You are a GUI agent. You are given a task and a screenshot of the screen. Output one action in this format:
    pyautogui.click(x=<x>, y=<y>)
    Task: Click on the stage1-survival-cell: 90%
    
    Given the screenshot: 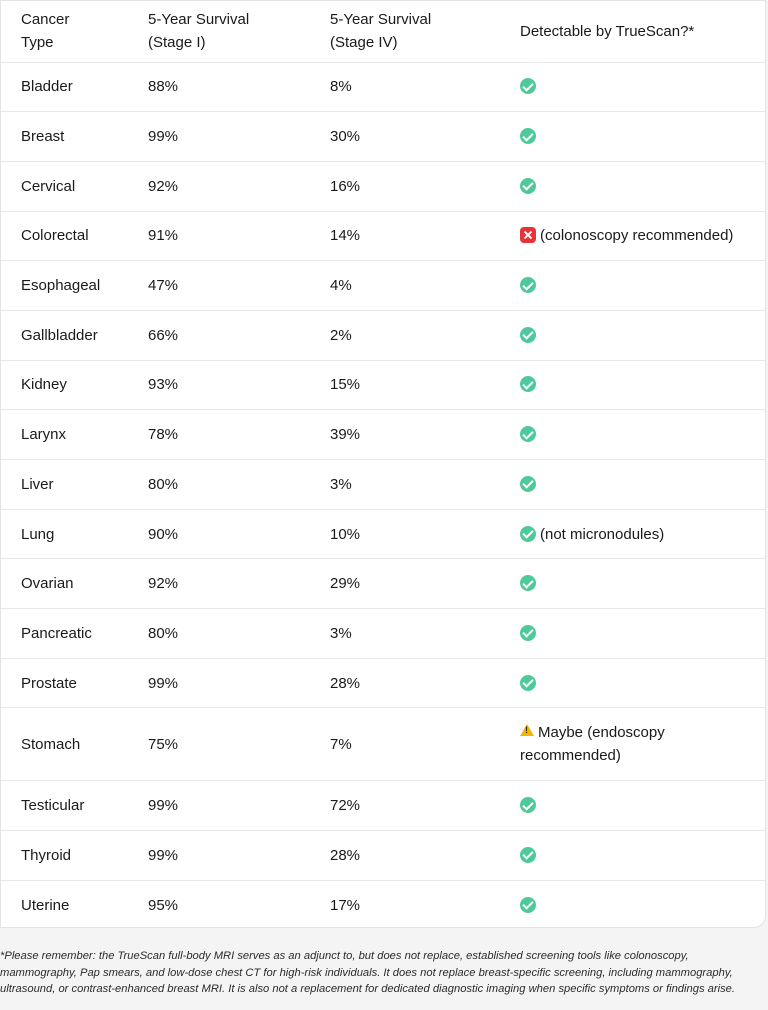 What is the action you would take?
    pyautogui.click(x=163, y=534)
    